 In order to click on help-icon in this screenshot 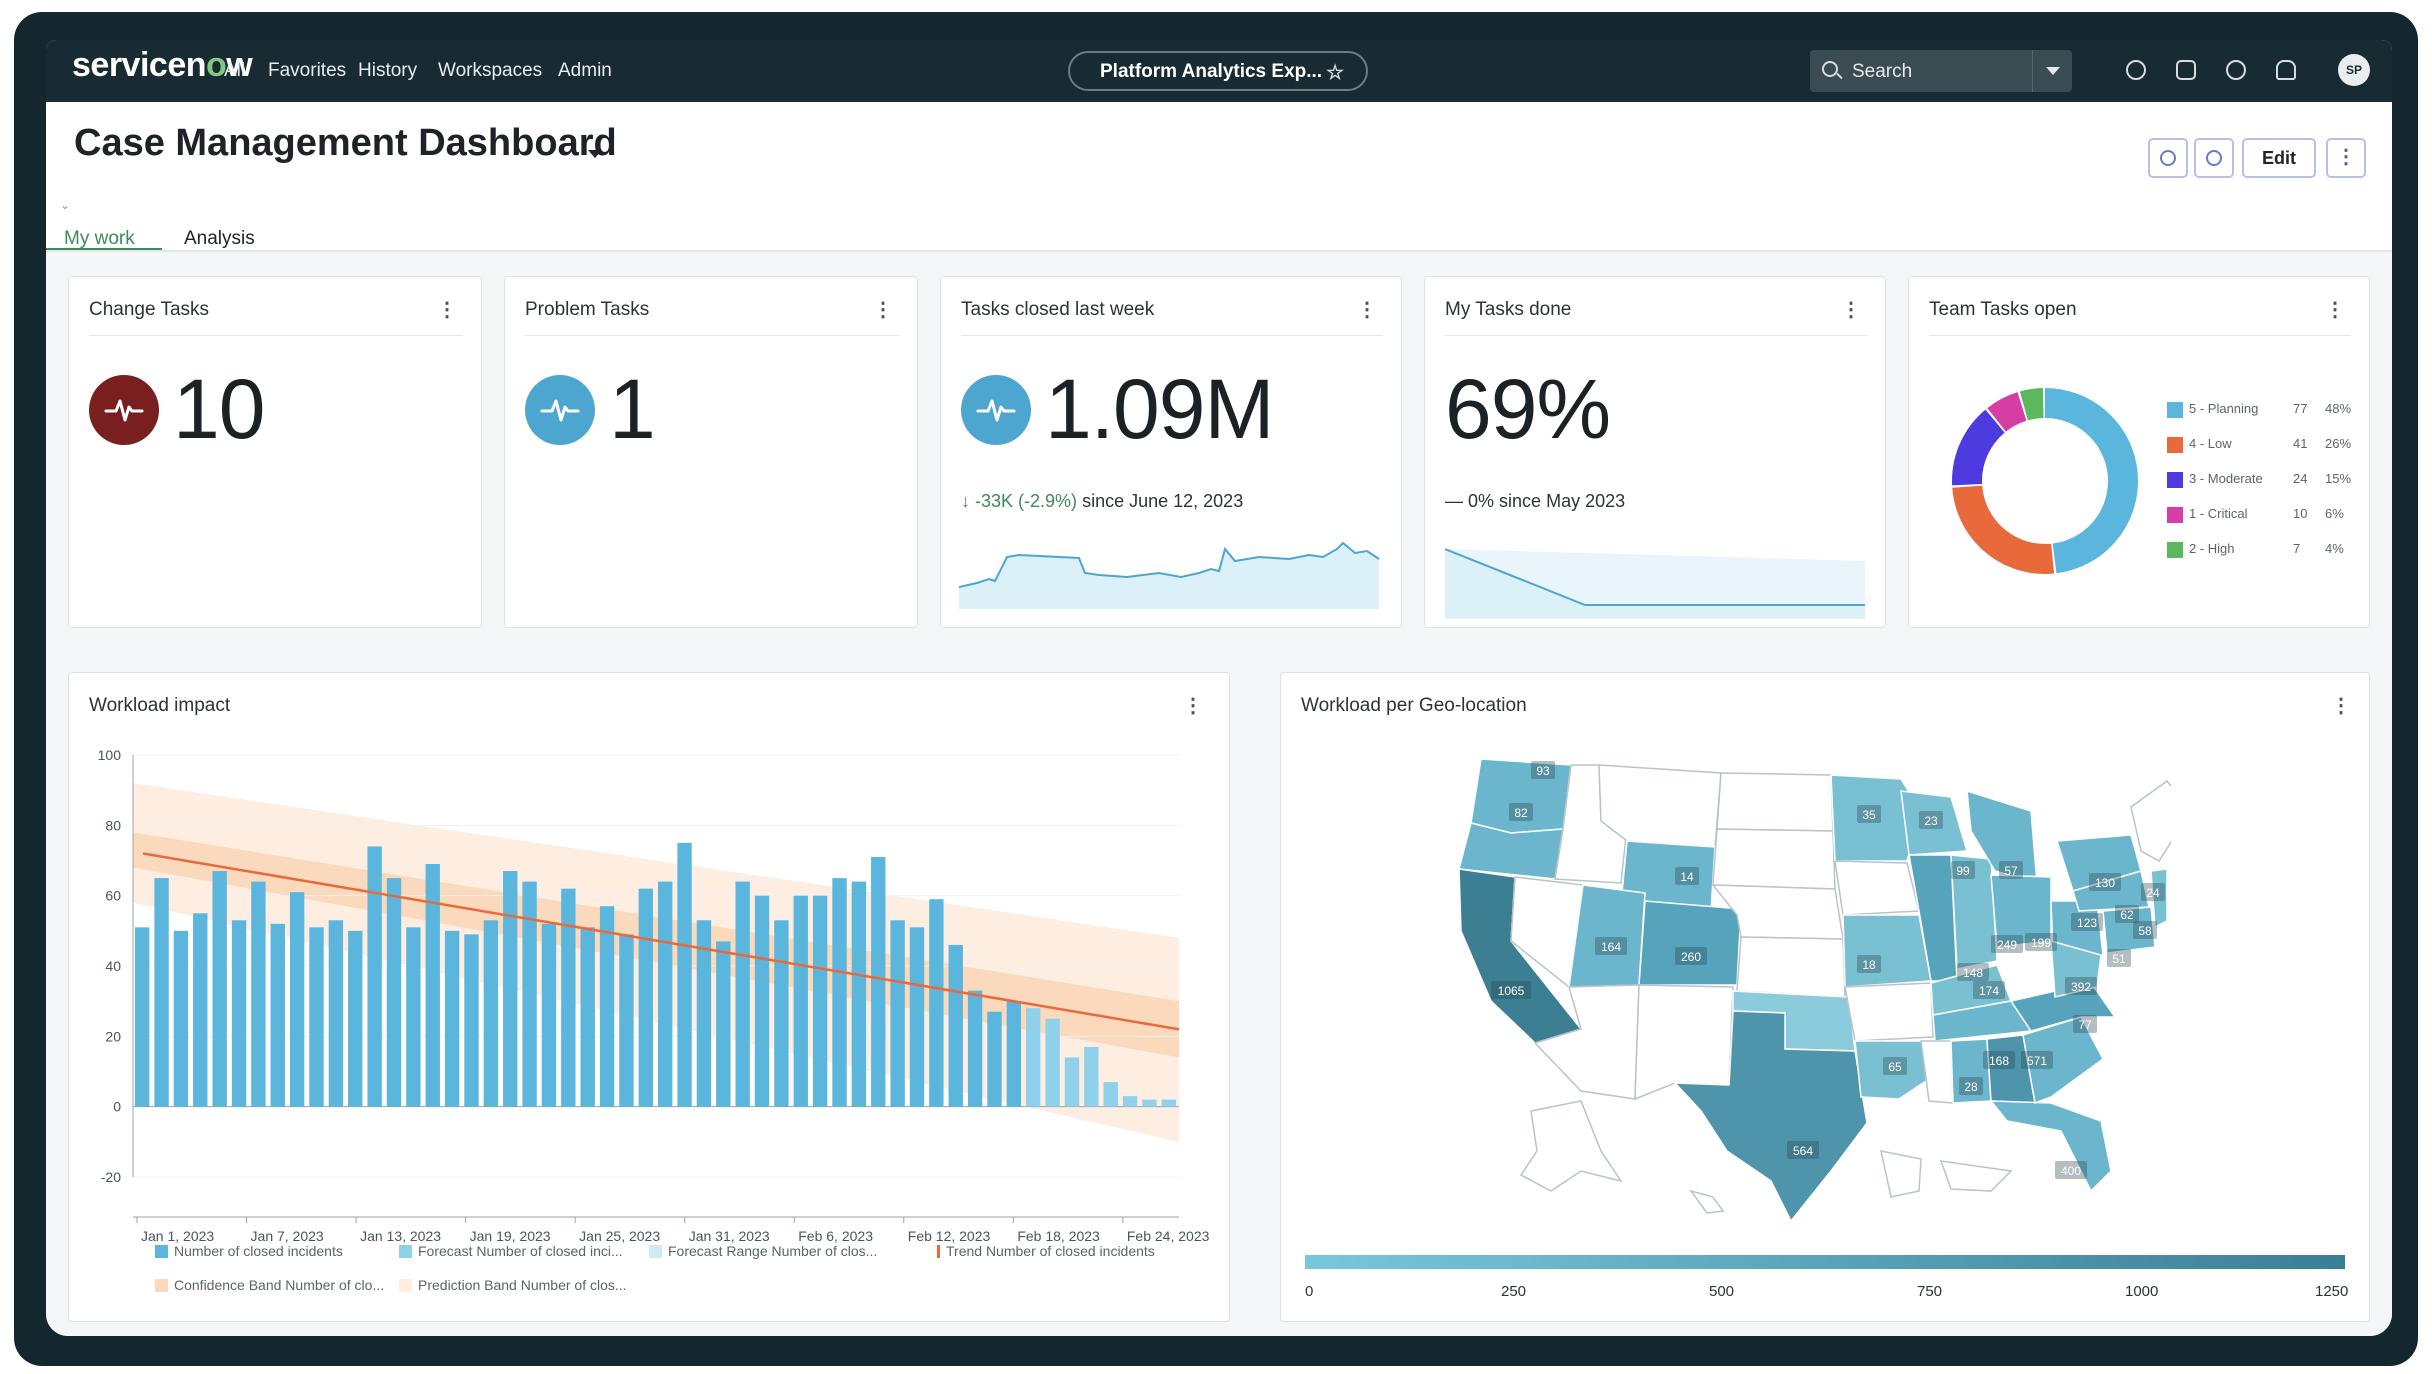, I will do `click(2236, 70)`.